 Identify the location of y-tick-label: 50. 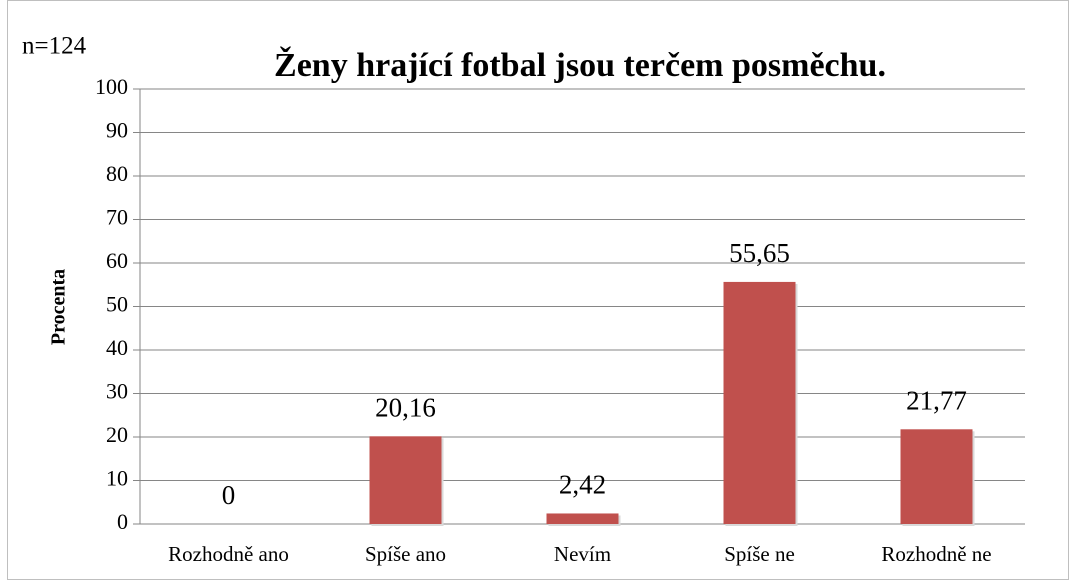
(117, 304).